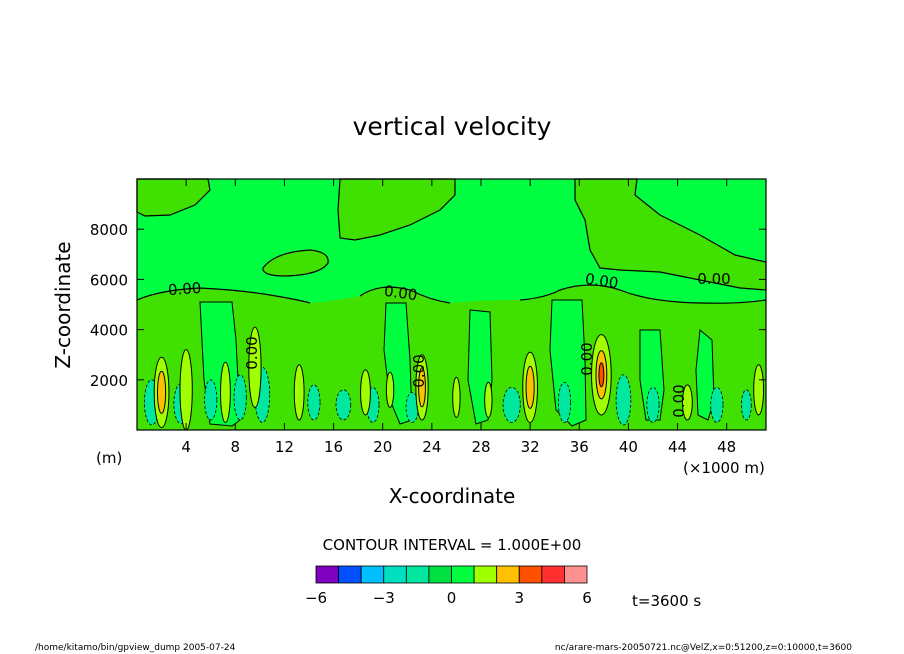 Image resolution: width=904 pixels, height=654 pixels. I want to click on updraft-cells, so click(459, 378).